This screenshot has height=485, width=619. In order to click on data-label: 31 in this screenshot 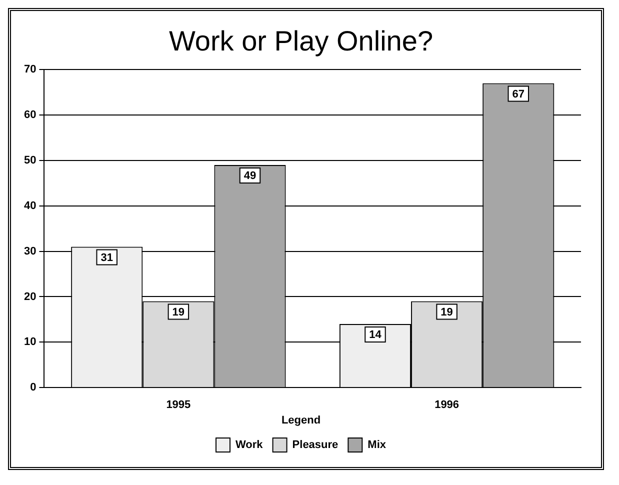, I will do `click(106, 258)`.